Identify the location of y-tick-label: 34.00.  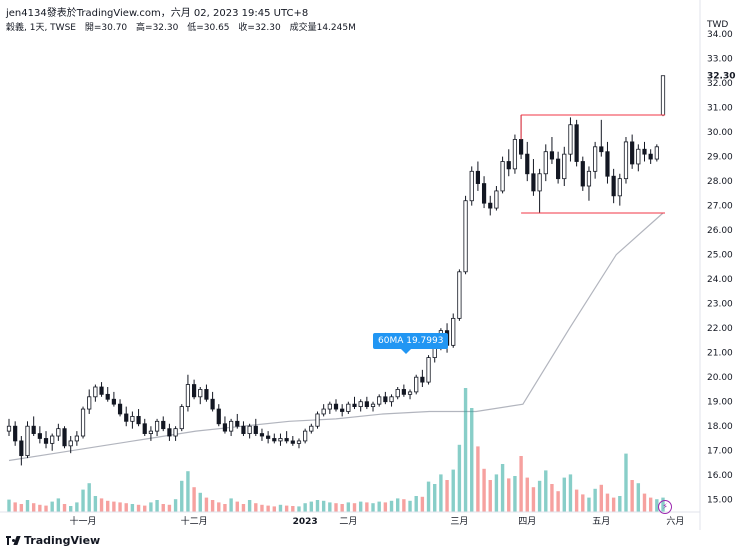
(720, 35).